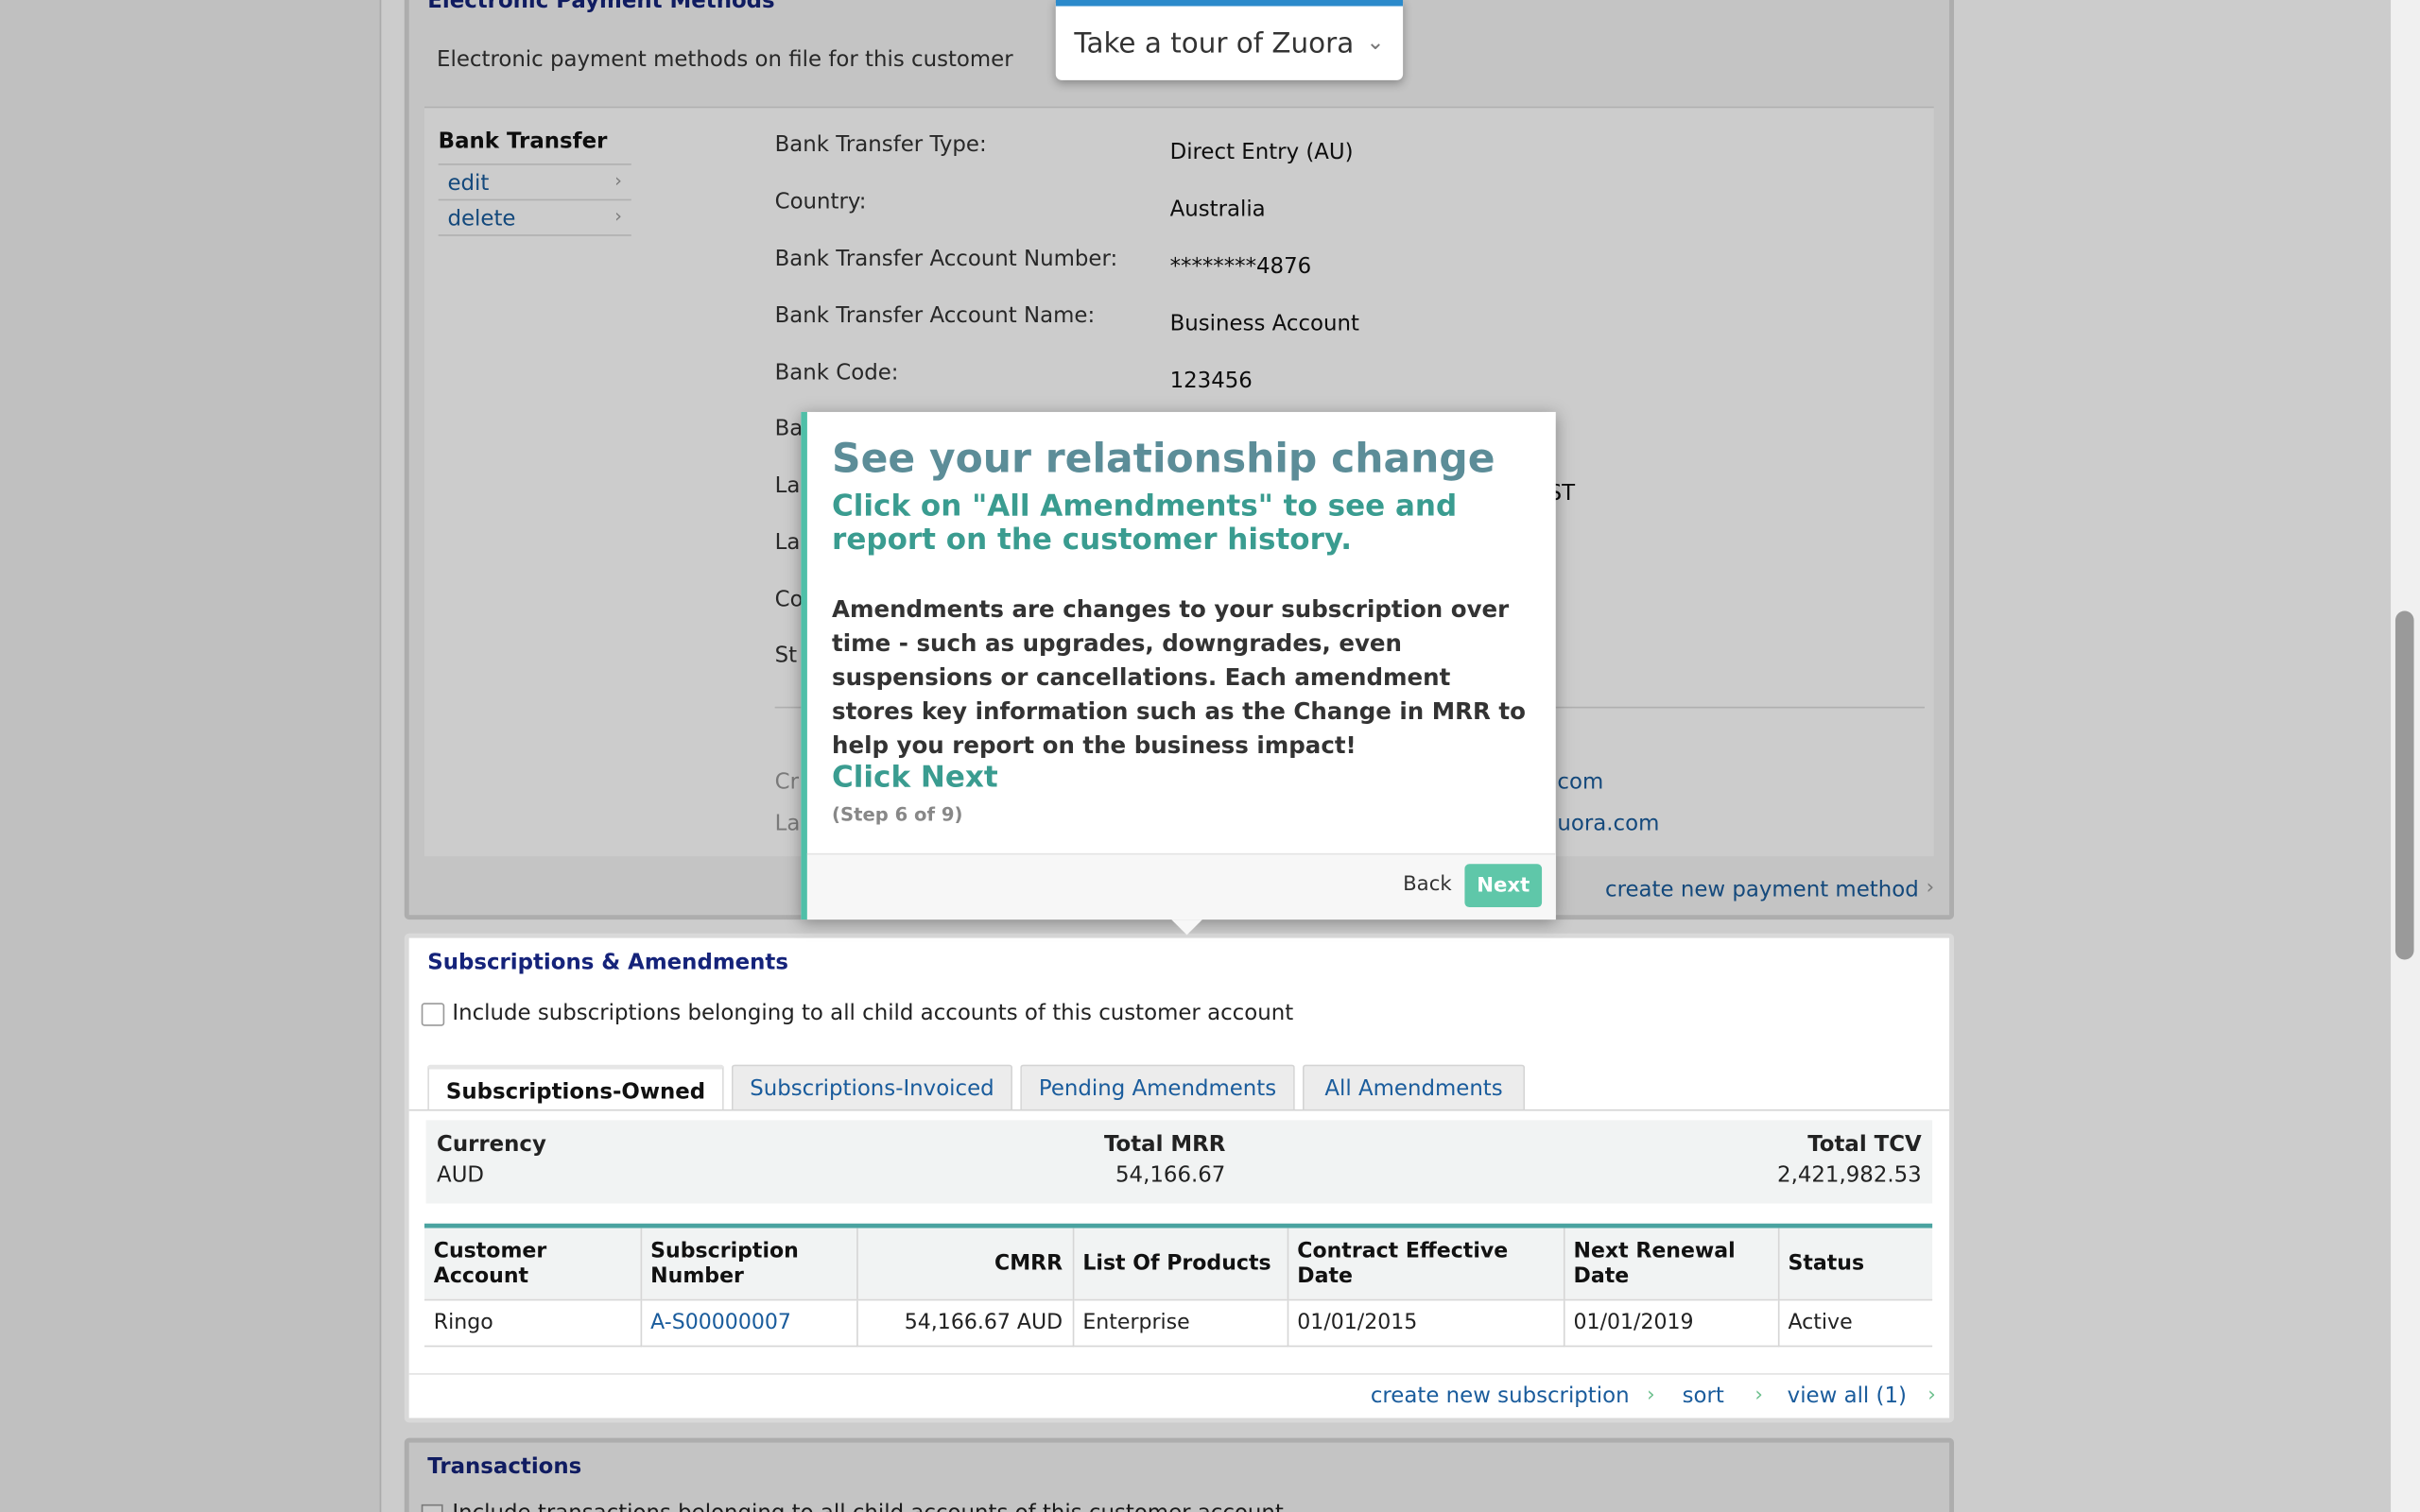 Image resolution: width=2420 pixels, height=1512 pixels. What do you see at coordinates (1157, 1087) in the screenshot?
I see `tab-pending-amendments: Pending Amendments` at bounding box center [1157, 1087].